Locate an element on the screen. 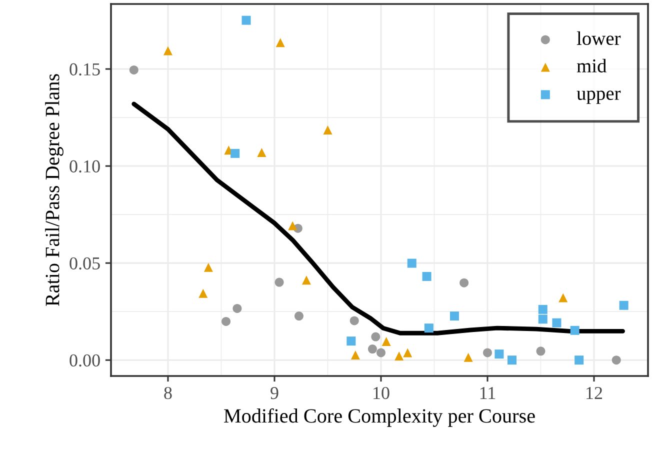 This screenshot has width=659, height=450. x-axis-title: Modified Core Complexity per Course is located at coordinates (379, 417).